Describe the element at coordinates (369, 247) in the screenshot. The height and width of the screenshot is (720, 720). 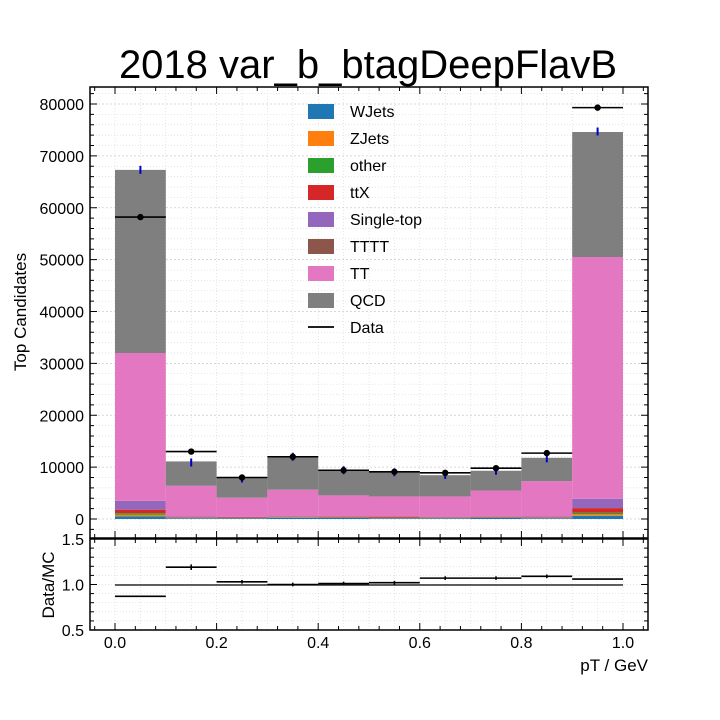
I see `legend-label: TTTT` at that location.